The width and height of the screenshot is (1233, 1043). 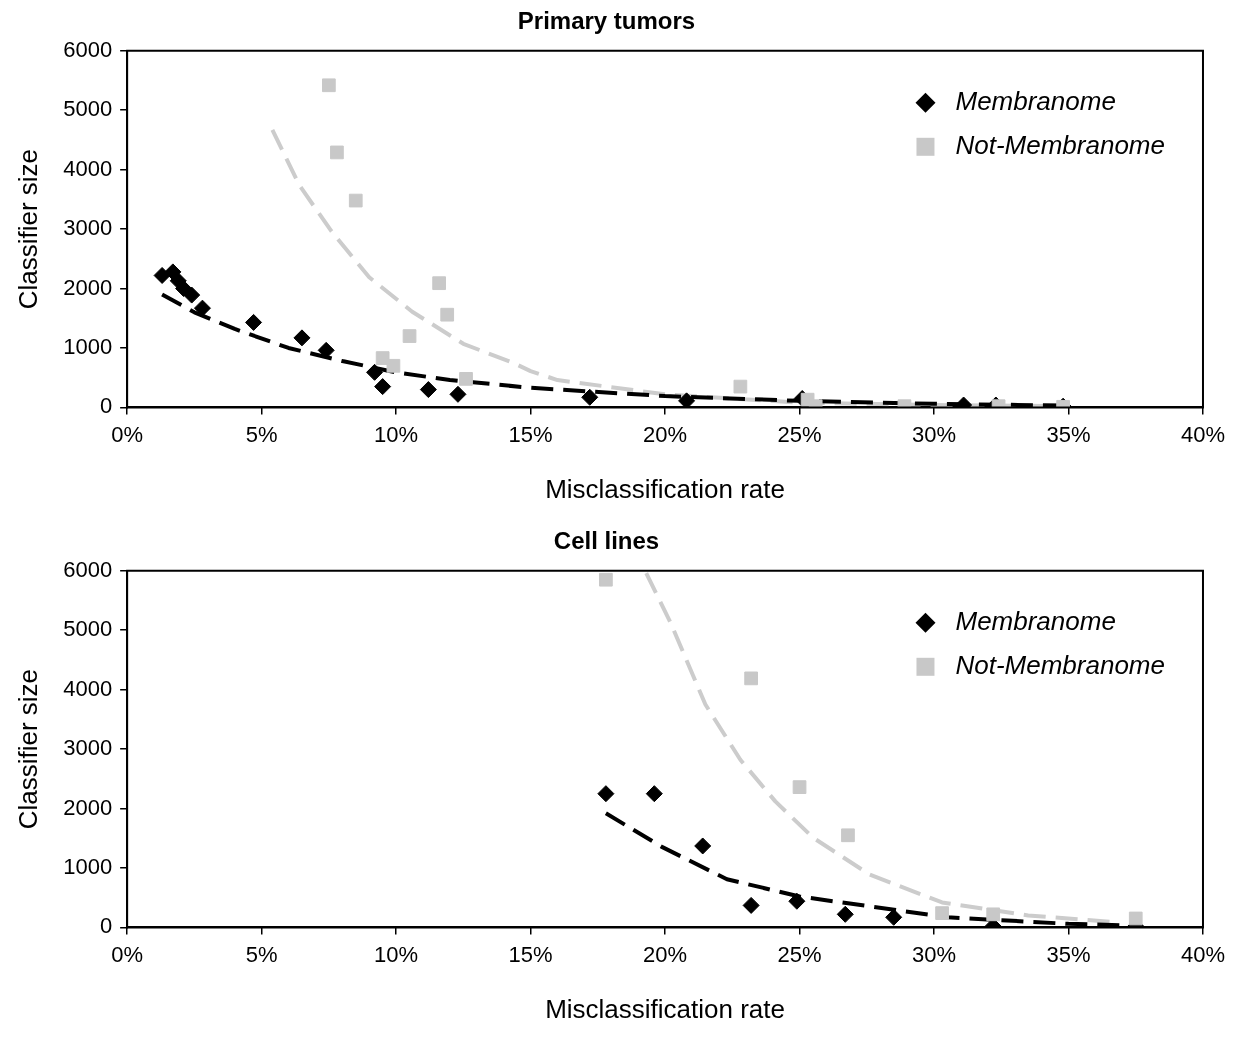 I want to click on chart-title: Primary tumors, so click(x=606, y=21).